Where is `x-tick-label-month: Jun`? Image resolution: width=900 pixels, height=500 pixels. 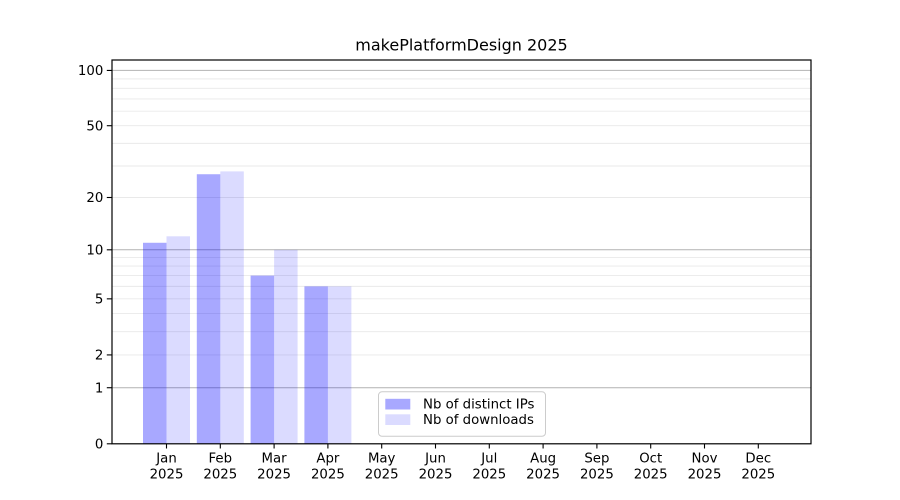 x-tick-label-month: Jun is located at coordinates (435, 459).